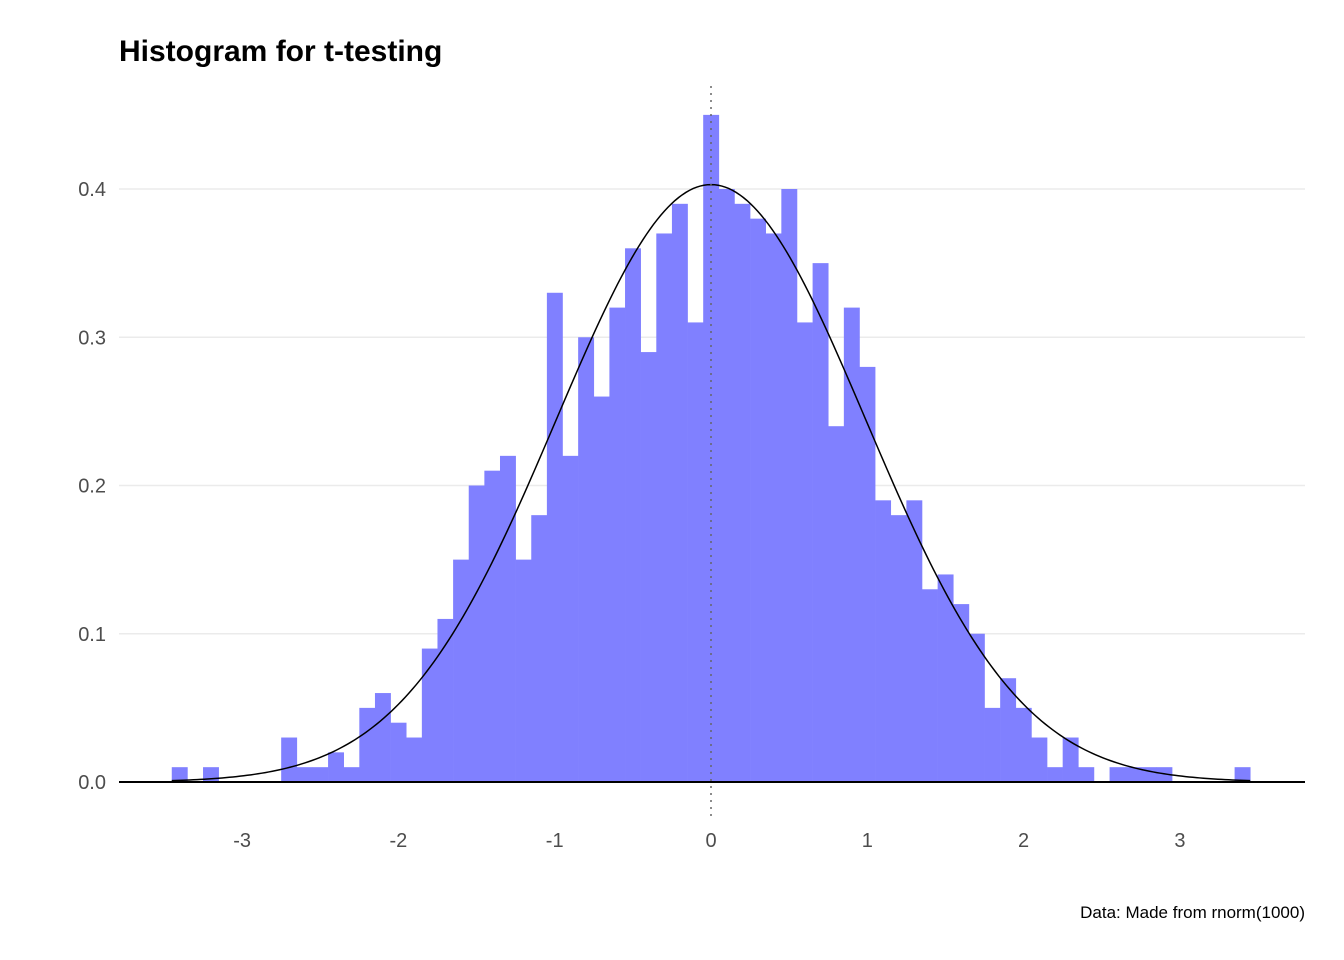 This screenshot has width=1344, height=960. I want to click on y-axis-ticks: 0.0 0.1 0.2 0.3 0.4, so click(92, 486).